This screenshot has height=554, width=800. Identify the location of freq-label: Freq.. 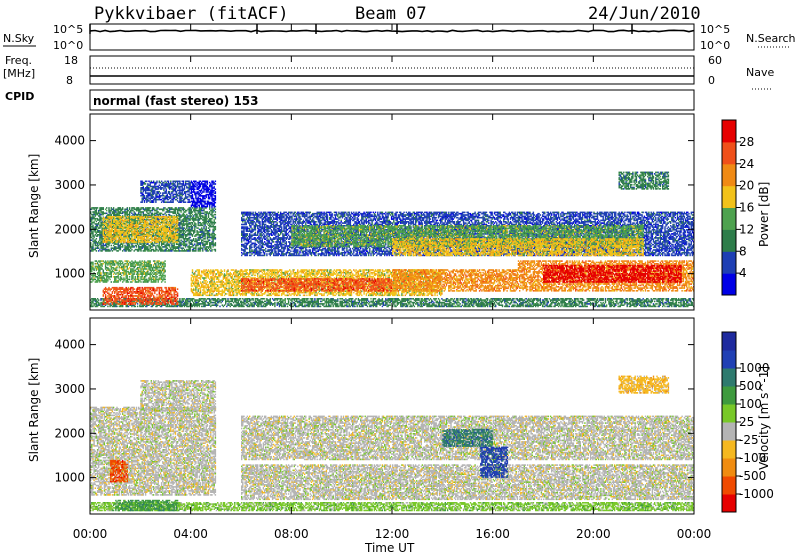
(18, 60).